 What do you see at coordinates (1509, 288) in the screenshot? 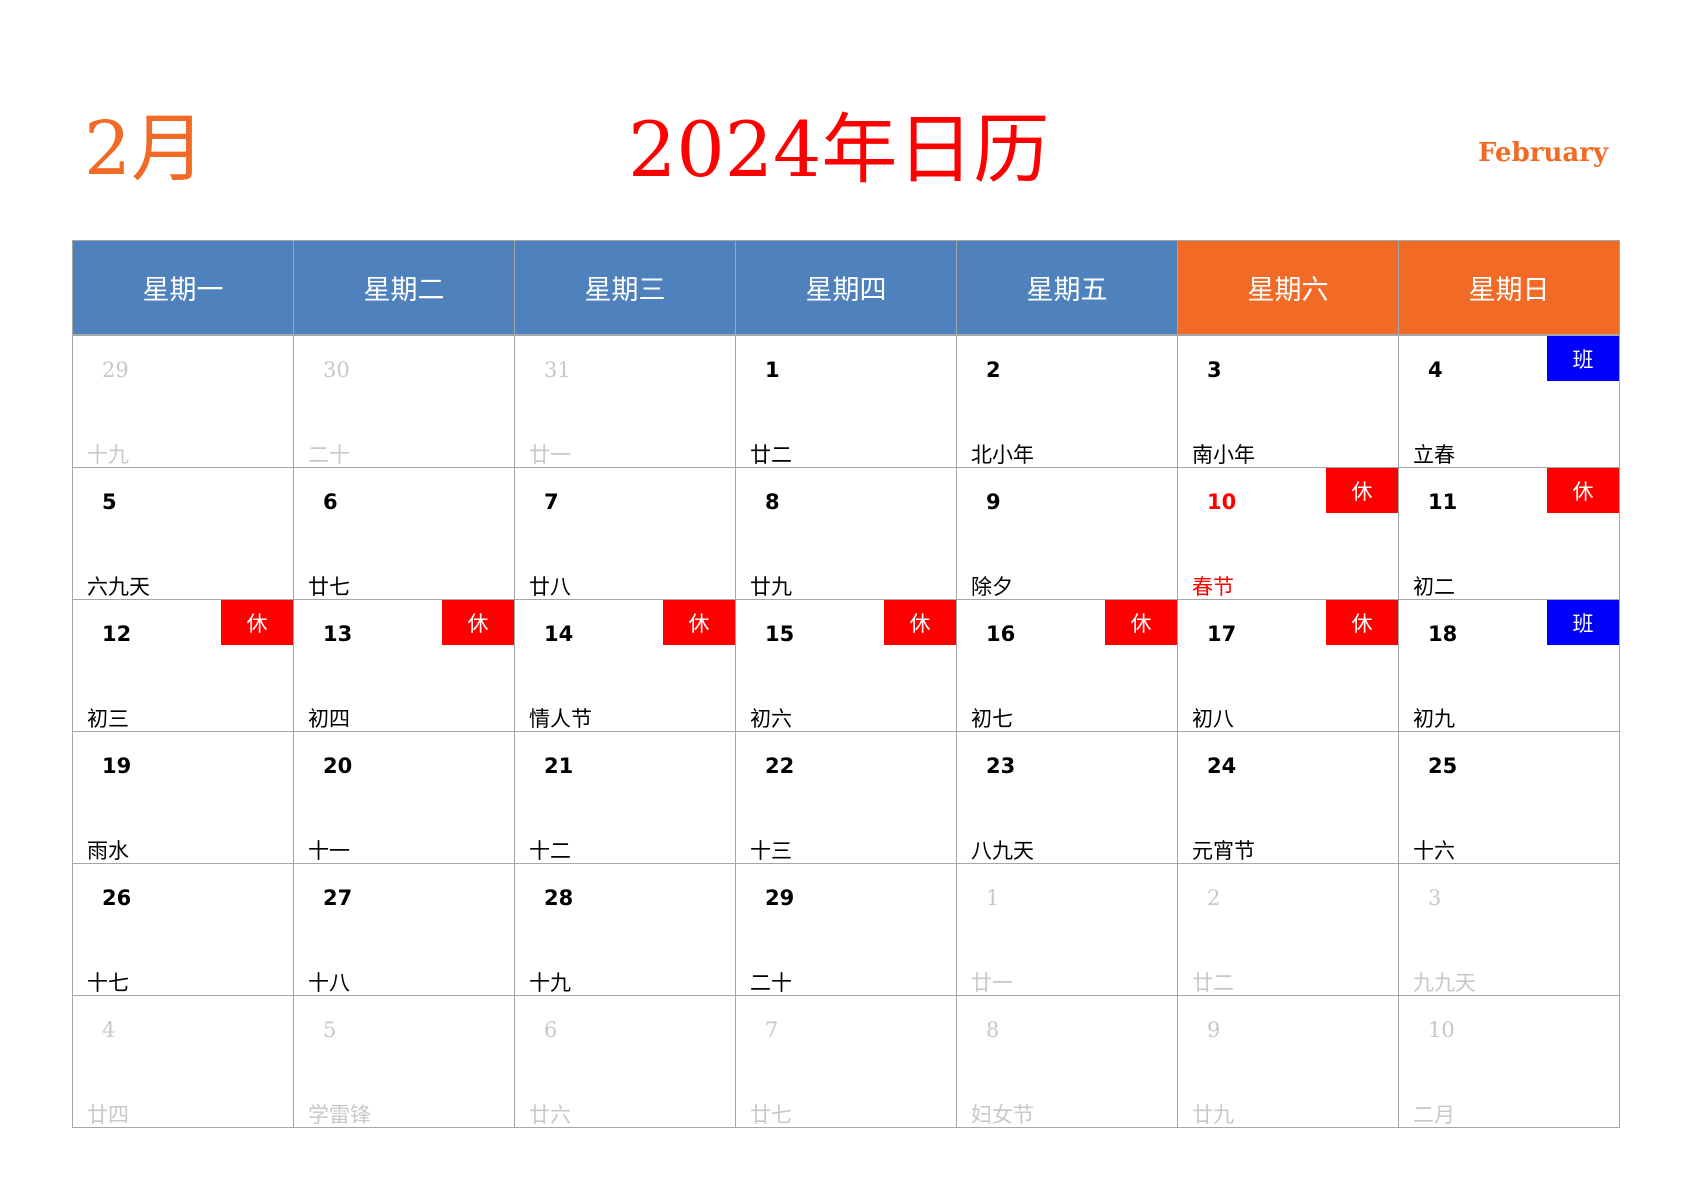
I see `weekday-header-7: 星期日` at bounding box center [1509, 288].